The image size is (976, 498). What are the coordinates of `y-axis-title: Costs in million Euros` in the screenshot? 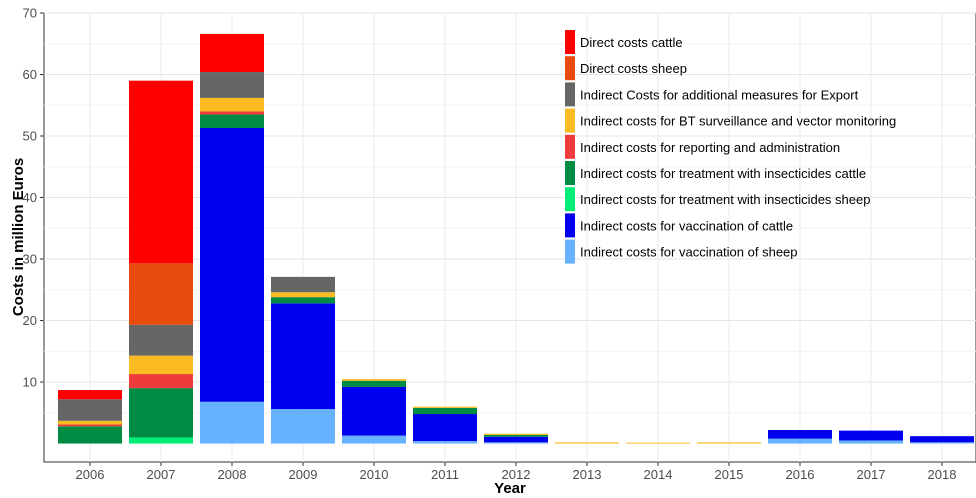 It's located at (18, 237).